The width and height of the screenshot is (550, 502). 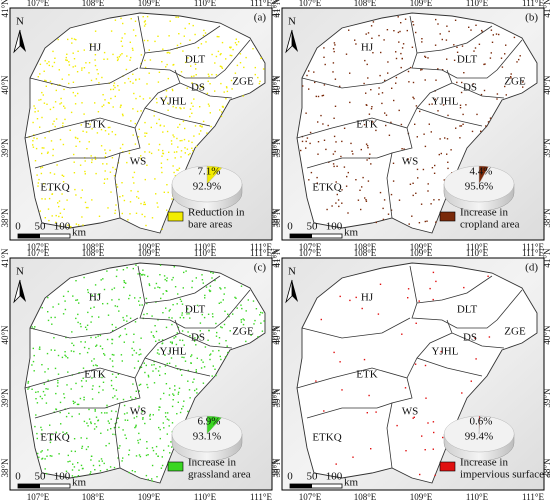 What do you see at coordinates (275, 85) in the screenshot?
I see `lat-tick-label: 40°N` at bounding box center [275, 85].